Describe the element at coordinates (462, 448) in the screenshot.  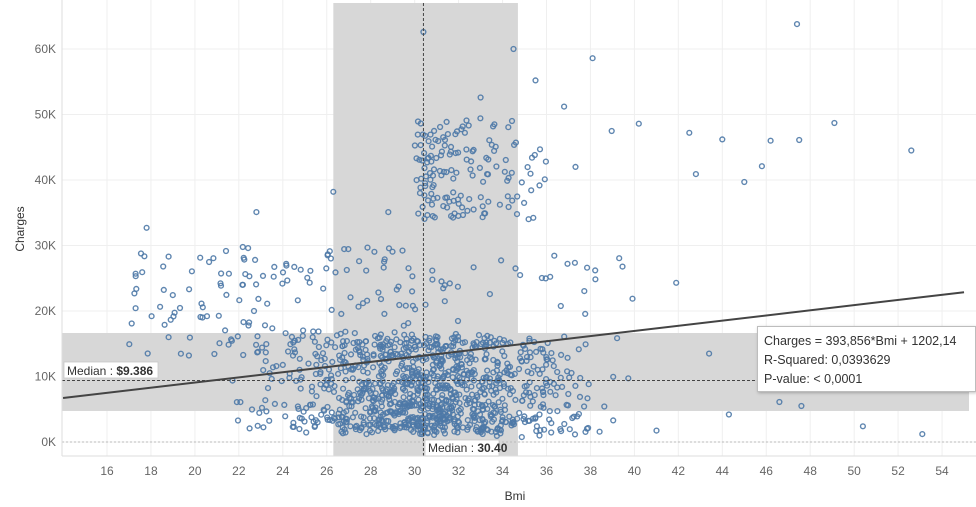
I see `median-x-label-box` at that location.